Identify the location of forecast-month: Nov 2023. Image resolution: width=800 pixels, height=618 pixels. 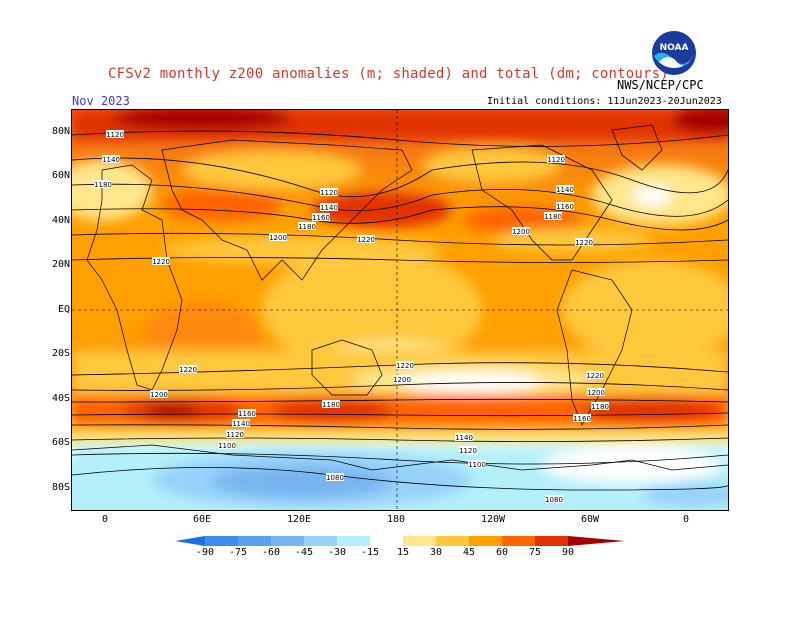
(101, 101).